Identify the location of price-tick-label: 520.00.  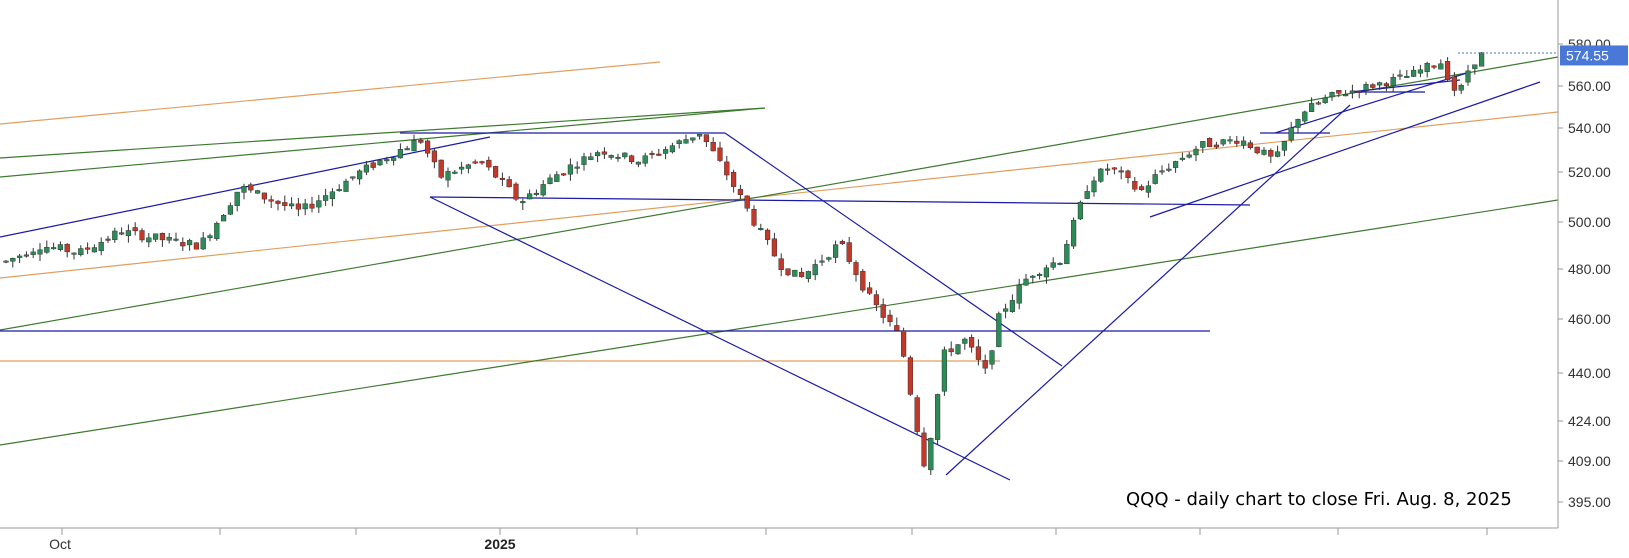
(1589, 172).